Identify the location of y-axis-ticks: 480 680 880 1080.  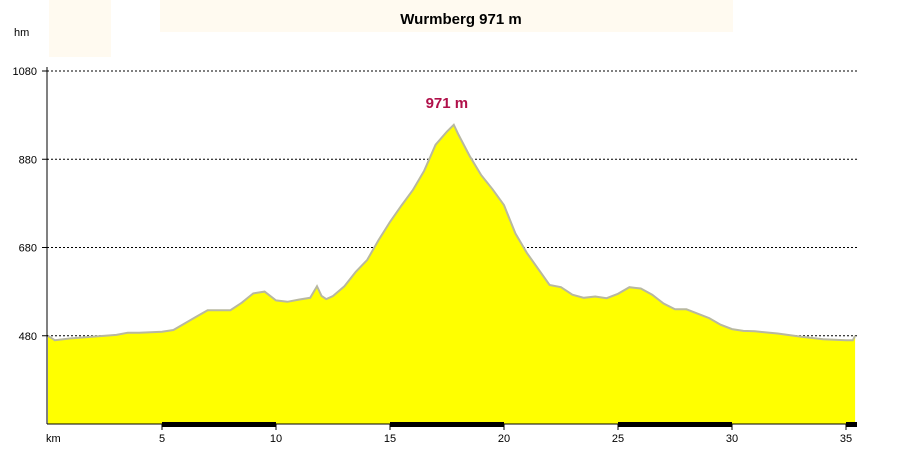
(30, 204).